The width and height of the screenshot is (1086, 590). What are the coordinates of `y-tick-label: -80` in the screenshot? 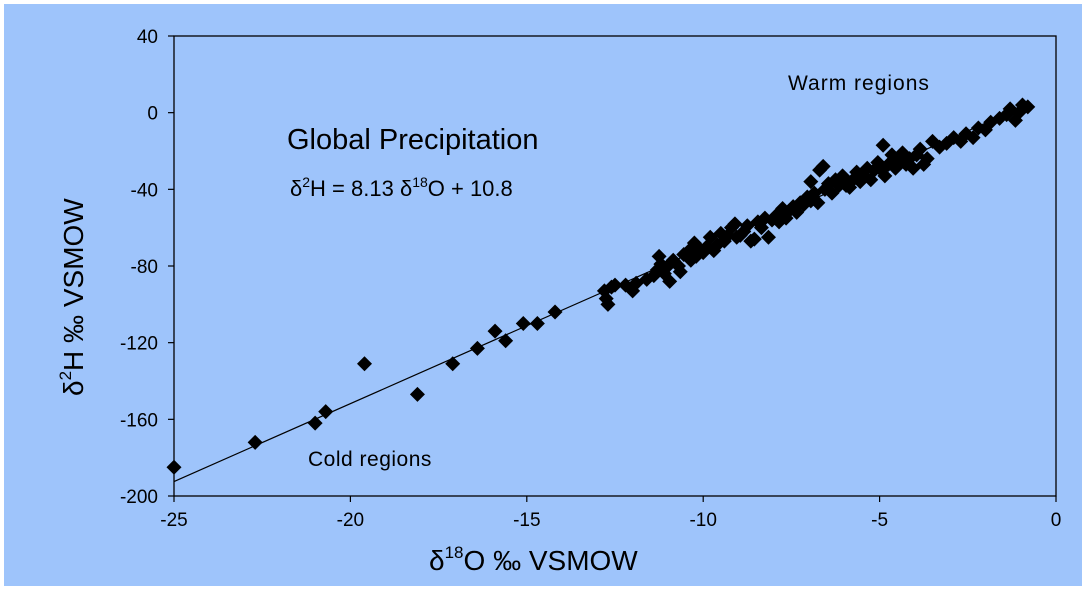 It's located at (144, 267).